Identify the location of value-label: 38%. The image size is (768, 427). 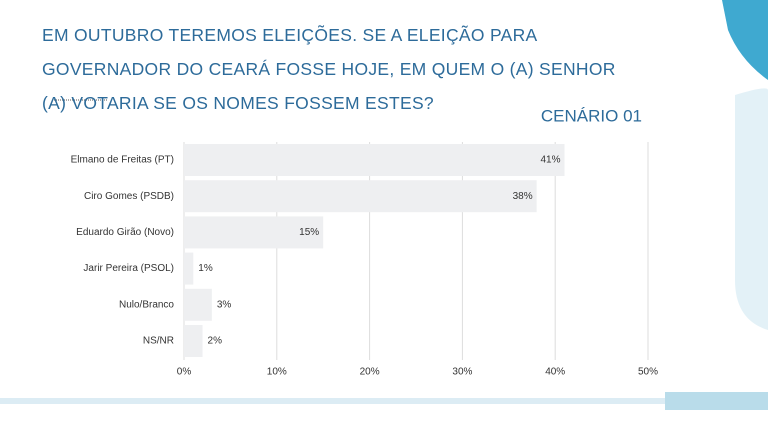
(523, 196).